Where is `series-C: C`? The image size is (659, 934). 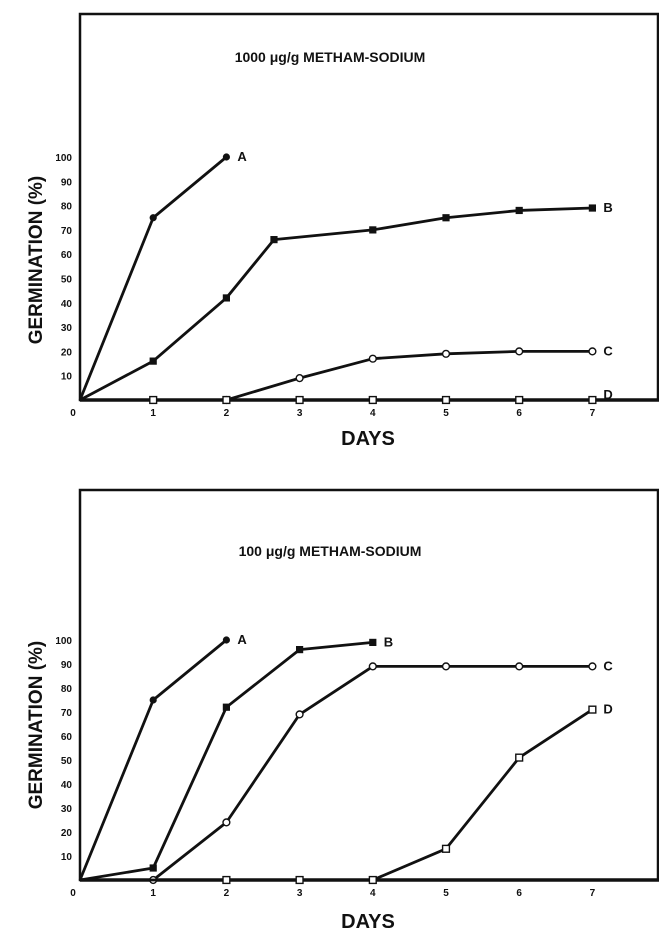
series-C: C is located at coordinates (346, 374).